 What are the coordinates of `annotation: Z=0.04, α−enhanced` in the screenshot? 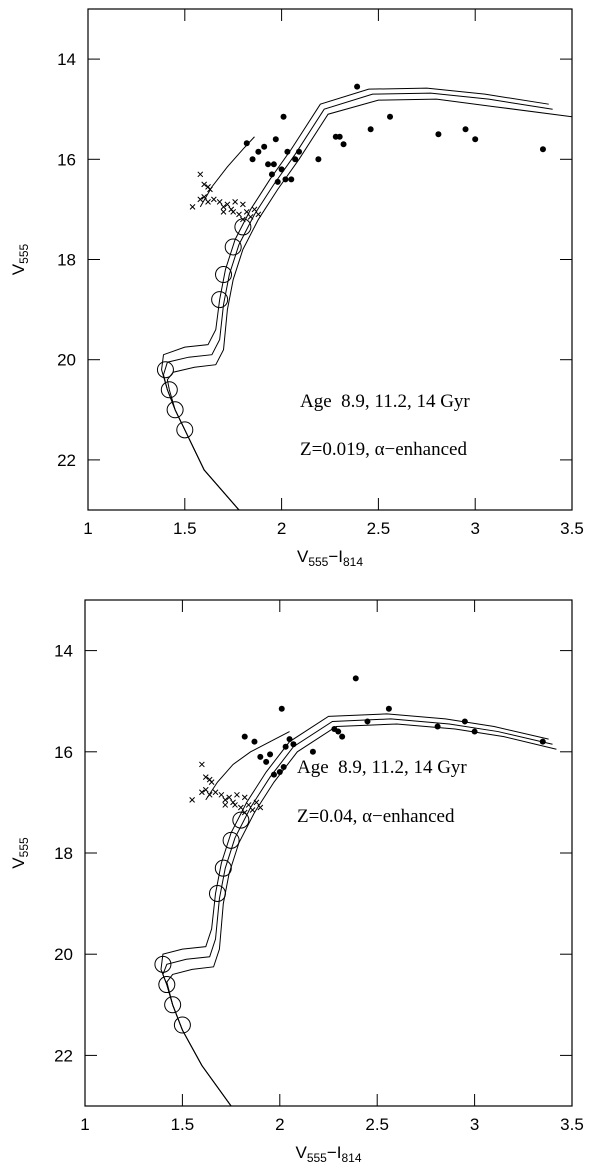 It's located at (376, 816).